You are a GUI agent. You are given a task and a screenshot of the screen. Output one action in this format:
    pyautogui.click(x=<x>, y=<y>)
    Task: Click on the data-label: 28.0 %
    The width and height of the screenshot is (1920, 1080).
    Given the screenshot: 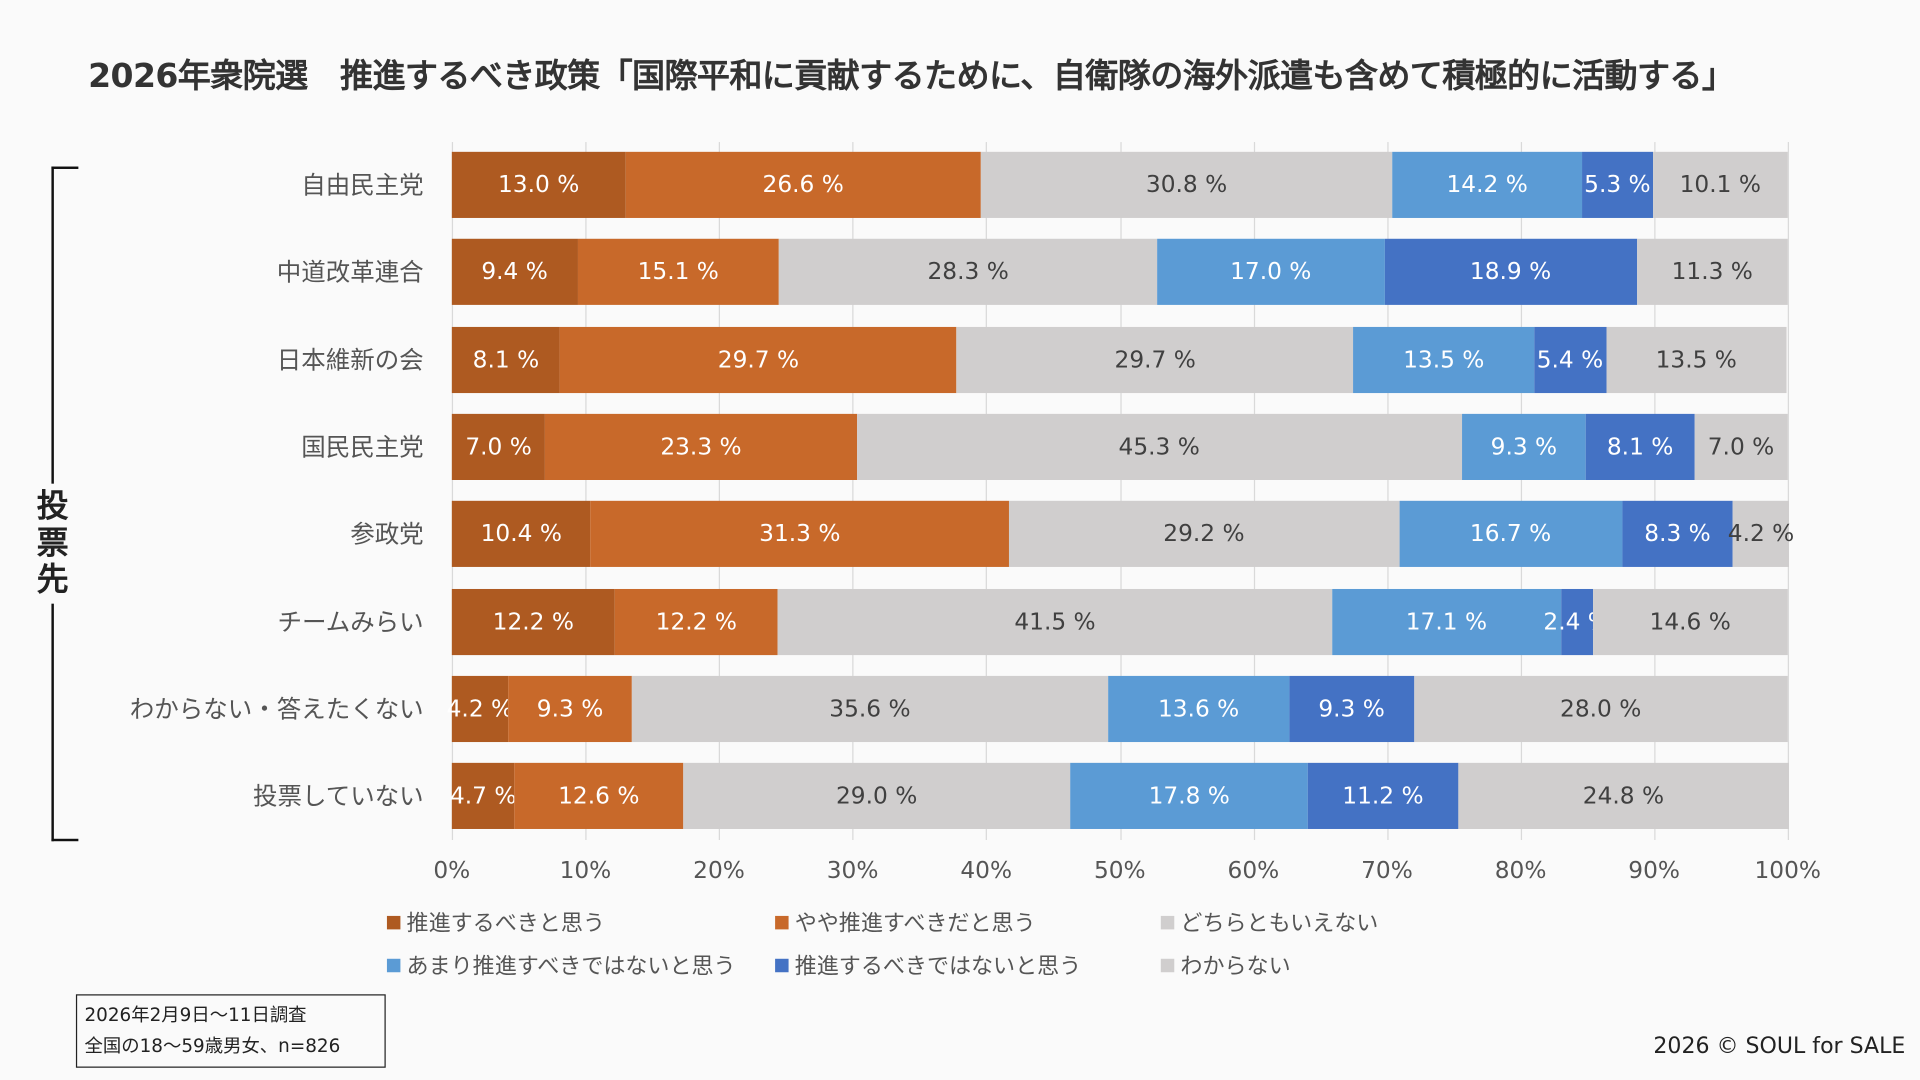 What is the action you would take?
    pyautogui.click(x=1601, y=709)
    